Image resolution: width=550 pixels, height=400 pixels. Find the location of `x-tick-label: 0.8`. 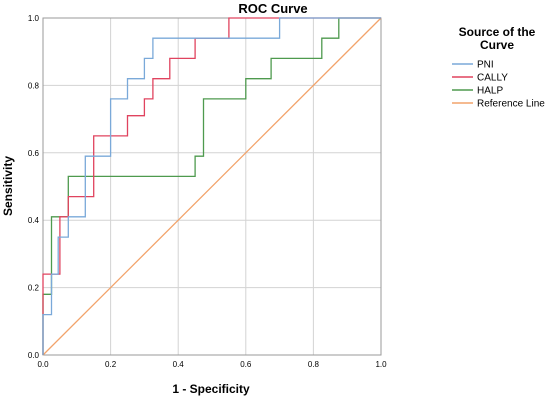

x-tick-label: 0.8 is located at coordinates (314, 364).